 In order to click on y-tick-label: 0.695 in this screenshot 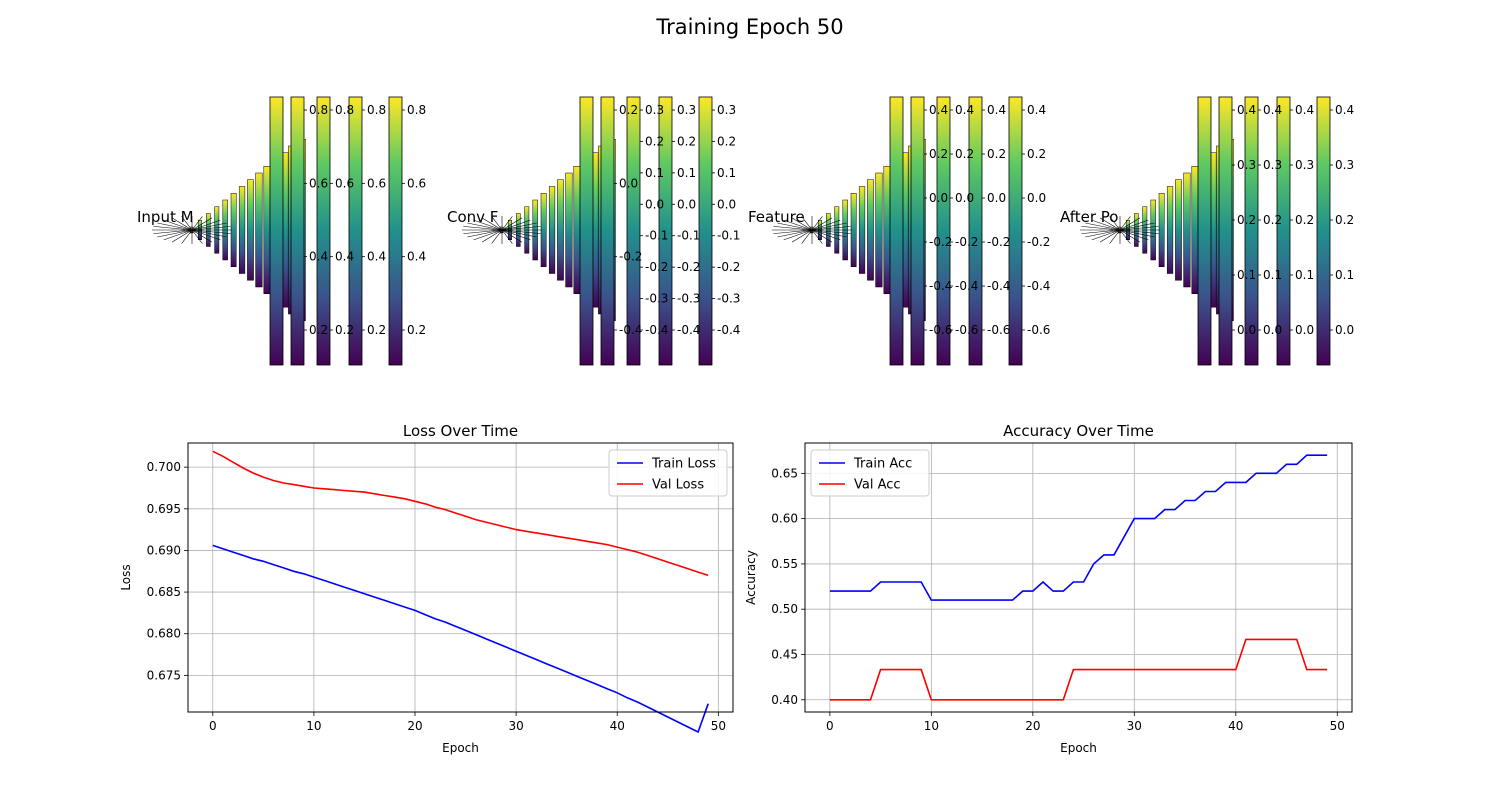, I will do `click(164, 509)`.